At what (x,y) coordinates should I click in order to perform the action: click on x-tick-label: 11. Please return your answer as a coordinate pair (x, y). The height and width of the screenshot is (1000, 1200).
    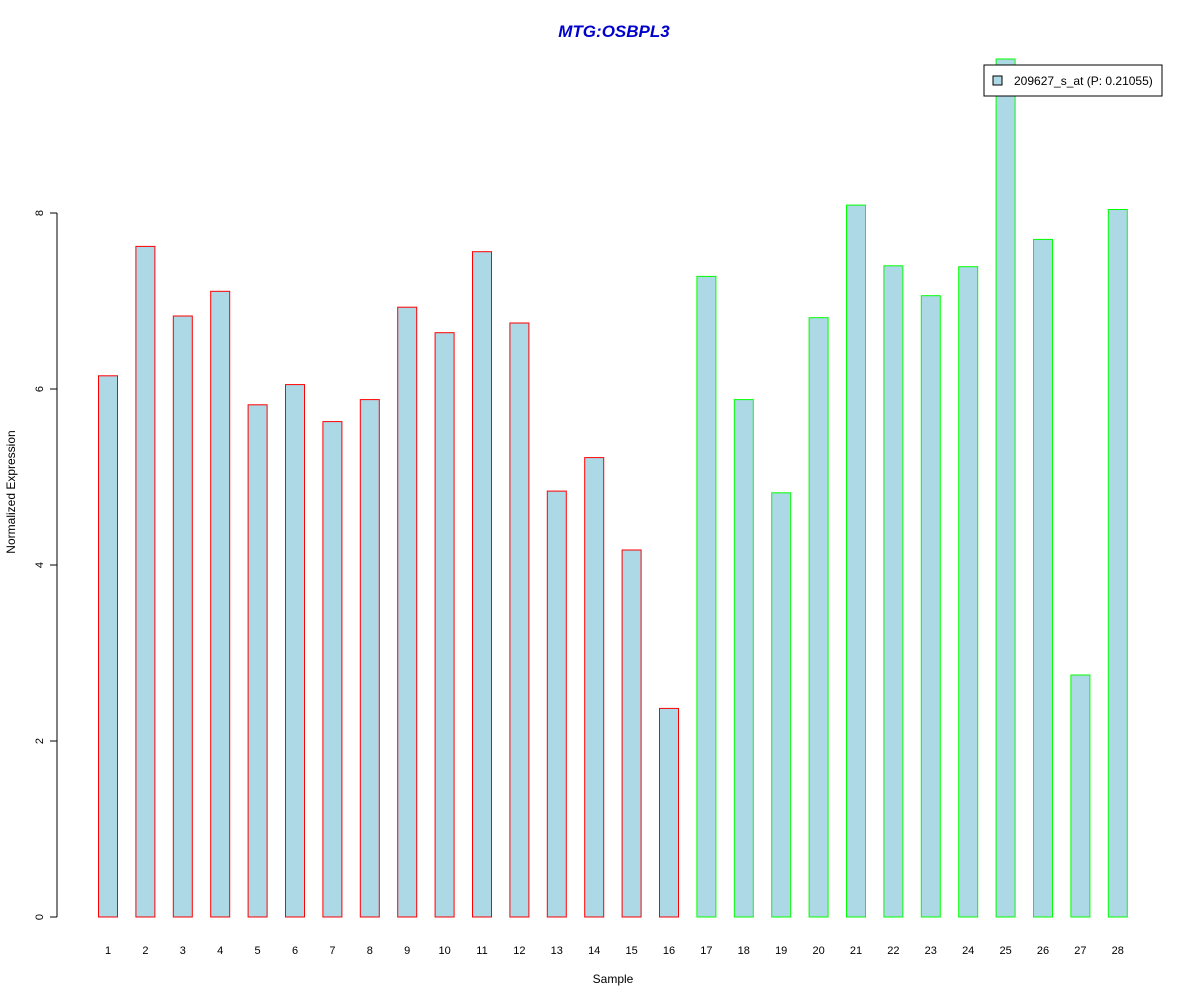
    Looking at the image, I should click on (481, 951).